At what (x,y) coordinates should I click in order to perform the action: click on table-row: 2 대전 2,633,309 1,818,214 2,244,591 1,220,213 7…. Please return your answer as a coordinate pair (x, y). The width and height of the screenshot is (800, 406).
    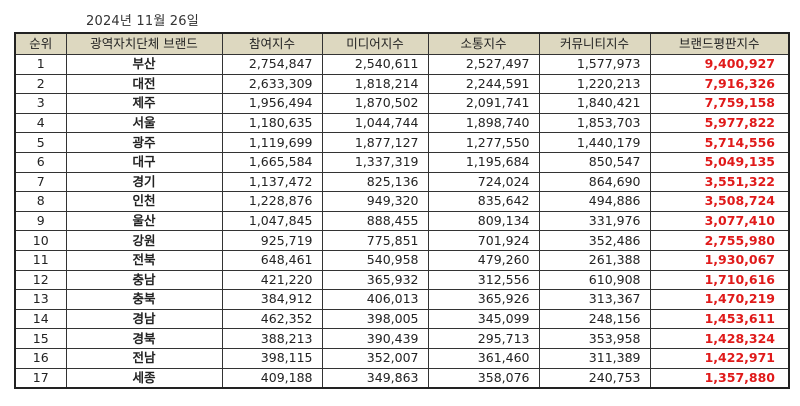
    Looking at the image, I should click on (402, 84).